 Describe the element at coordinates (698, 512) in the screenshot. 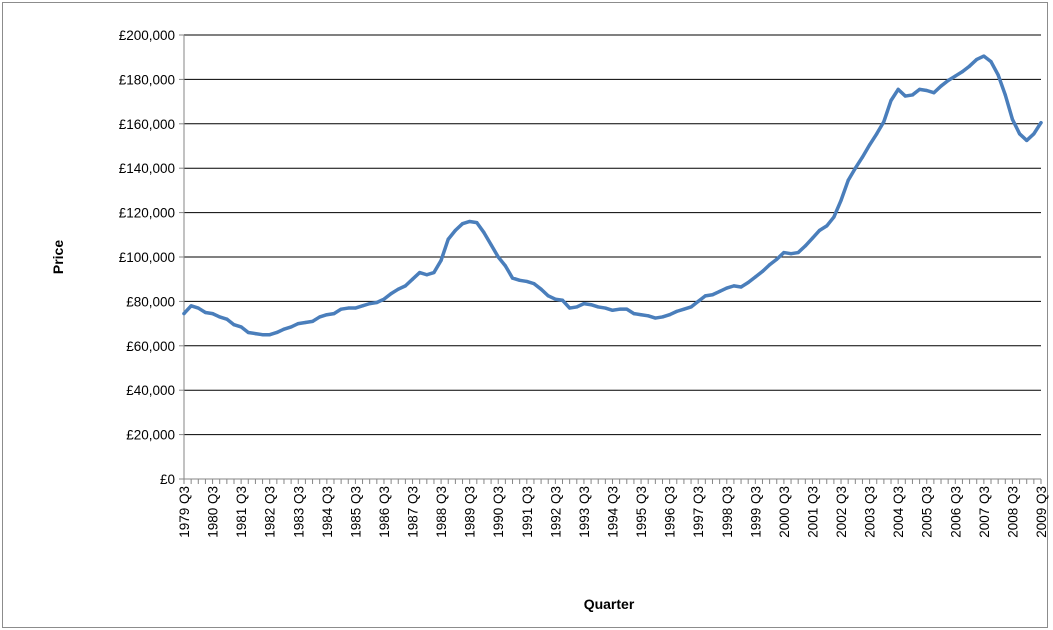

I see `x-tick-label: 1997 Q3` at that location.